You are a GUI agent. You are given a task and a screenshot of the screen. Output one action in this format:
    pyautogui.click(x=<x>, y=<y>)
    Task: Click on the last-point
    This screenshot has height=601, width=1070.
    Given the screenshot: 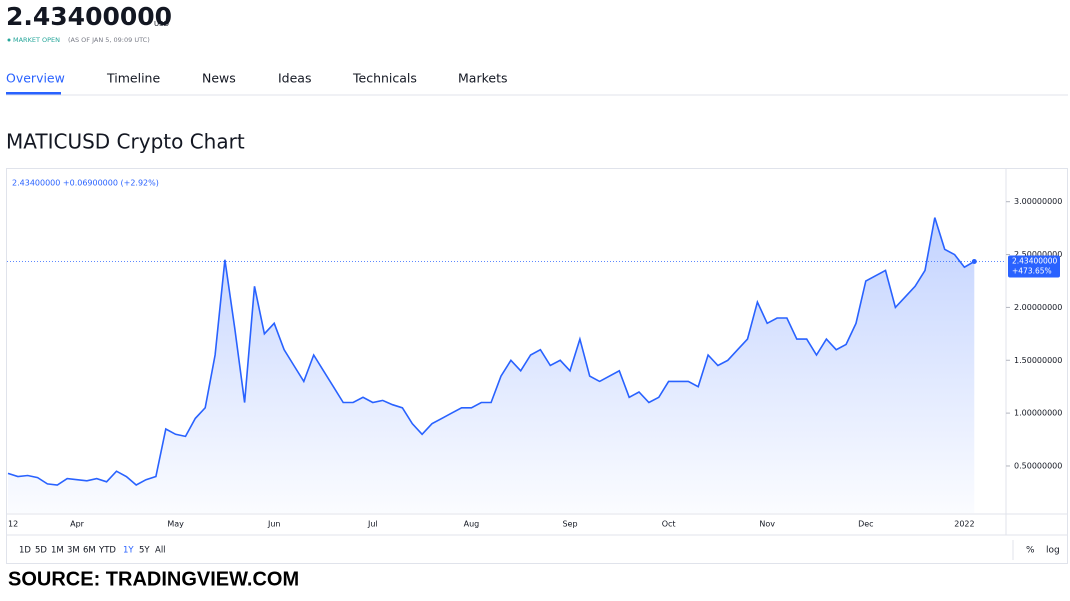 What is the action you would take?
    pyautogui.click(x=974, y=262)
    